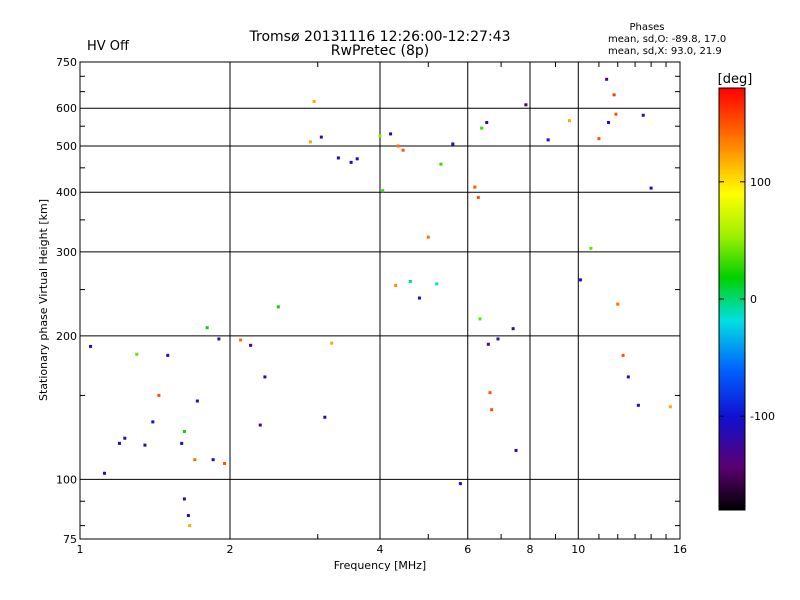 Image resolution: width=800 pixels, height=600 pixels. I want to click on x-tick-label: 8, so click(530, 549).